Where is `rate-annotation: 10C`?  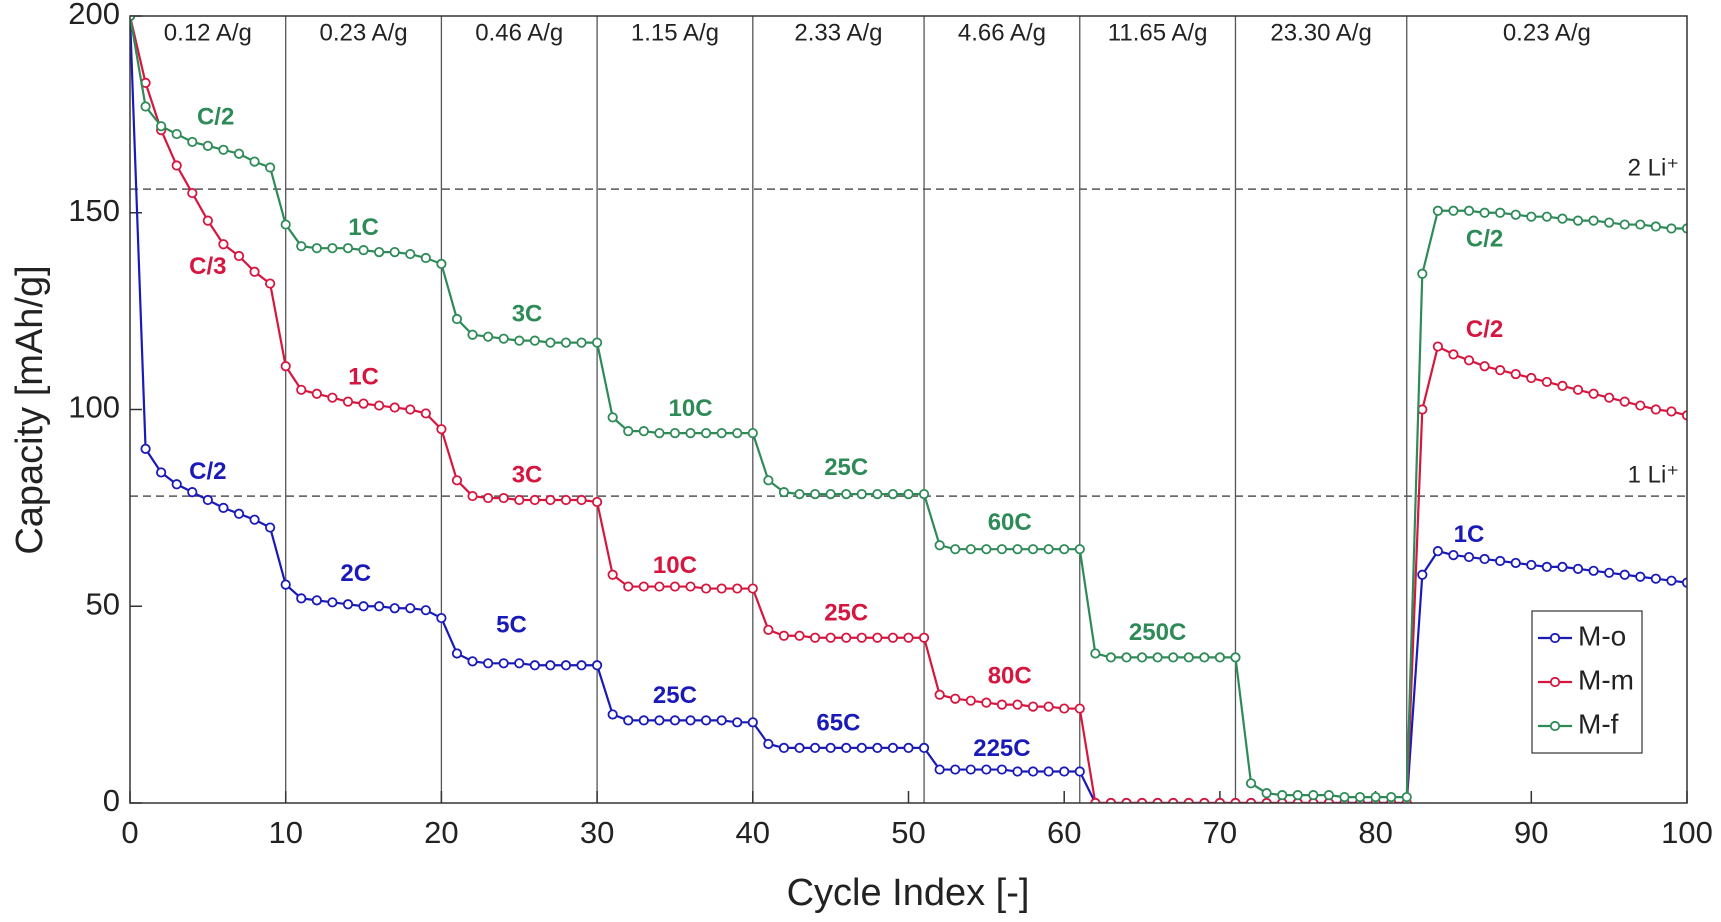 rate-annotation: 10C is located at coordinates (691, 408).